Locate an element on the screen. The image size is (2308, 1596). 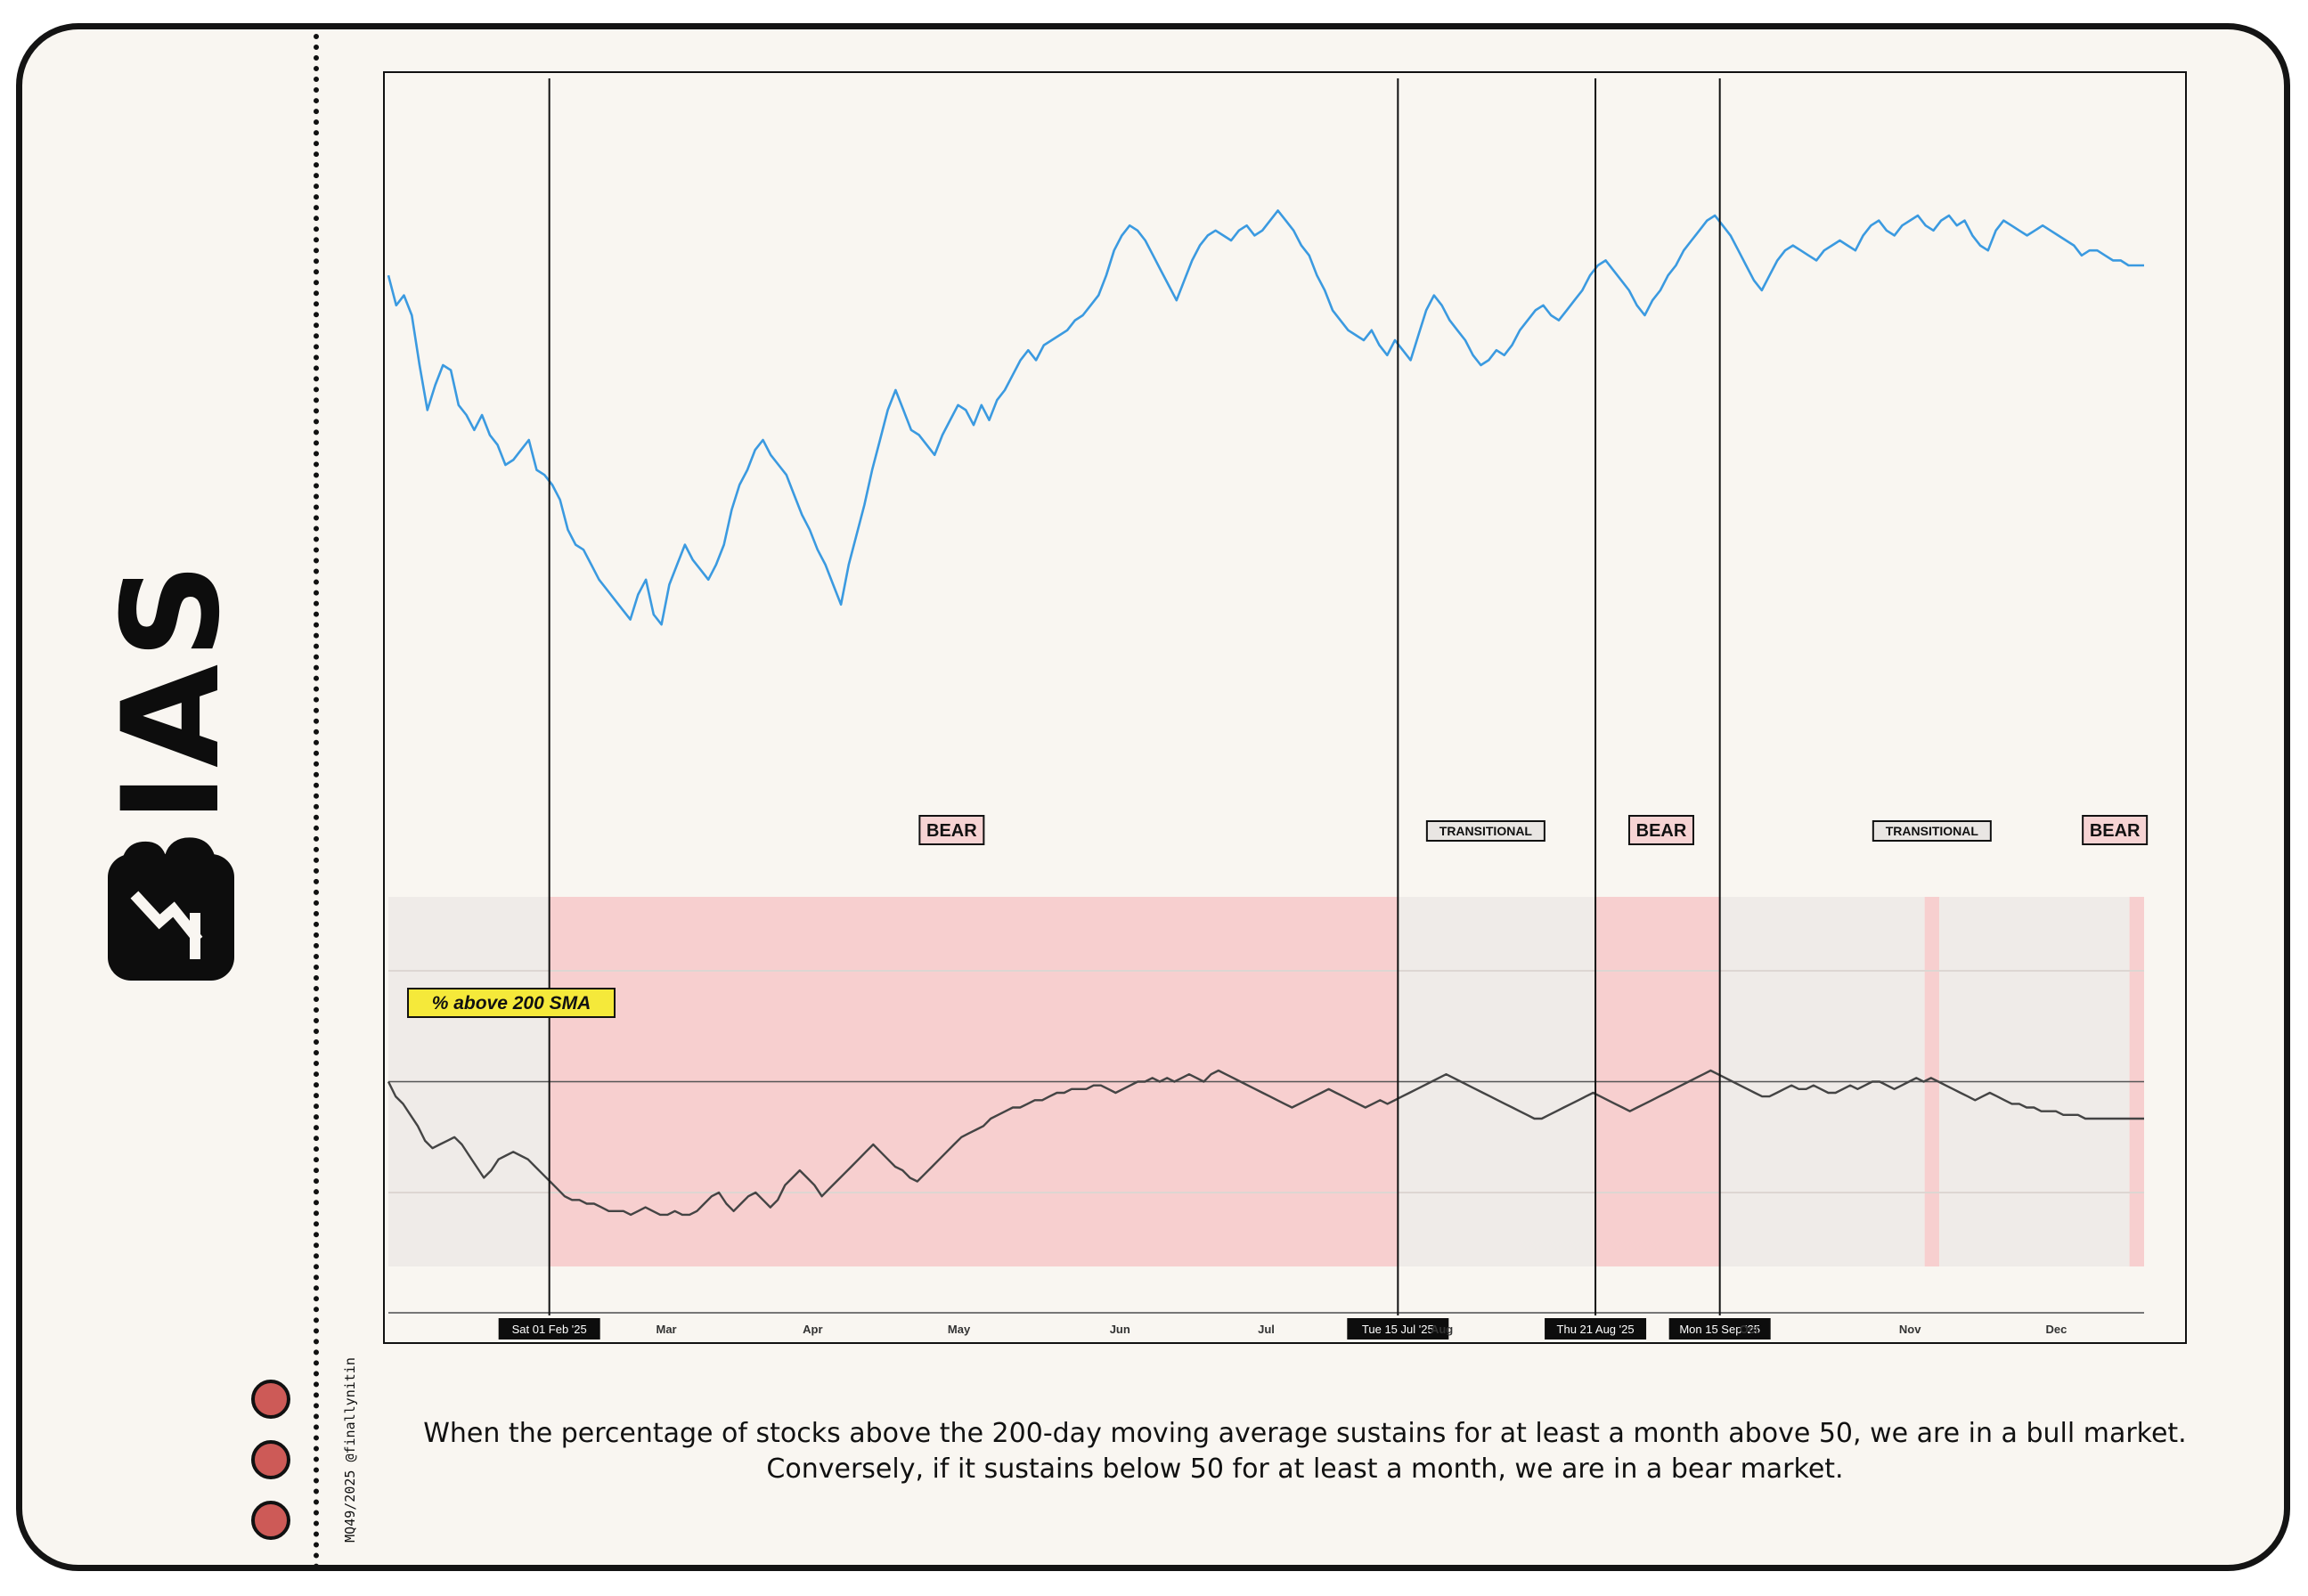
x-tick-label-6: Oct is located at coordinates (1749, 1329).